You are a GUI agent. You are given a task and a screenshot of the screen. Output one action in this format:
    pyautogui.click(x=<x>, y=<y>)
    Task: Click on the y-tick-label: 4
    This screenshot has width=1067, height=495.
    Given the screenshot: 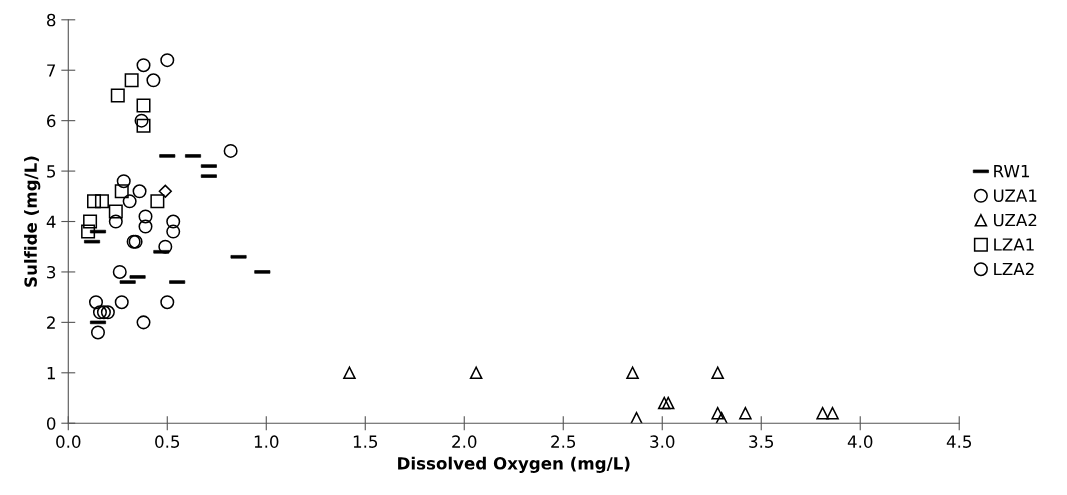 What is the action you would take?
    pyautogui.click(x=51, y=221)
    